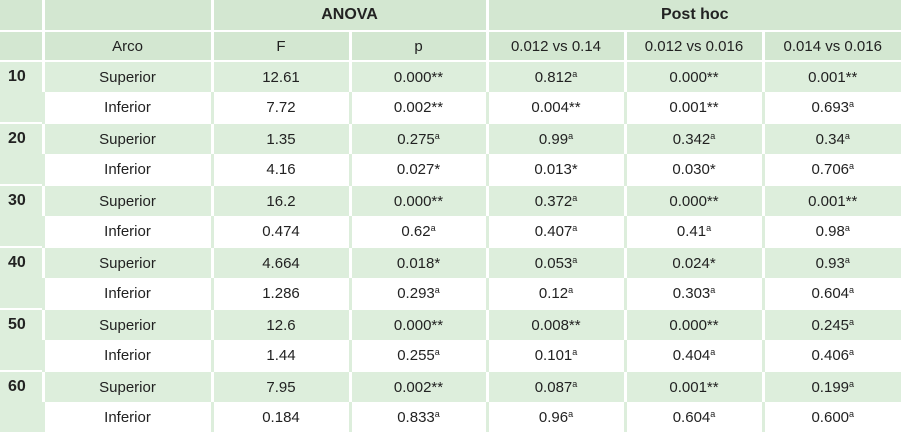  What do you see at coordinates (830, 107) in the screenshot?
I see `value-text: 0.693` at bounding box center [830, 107].